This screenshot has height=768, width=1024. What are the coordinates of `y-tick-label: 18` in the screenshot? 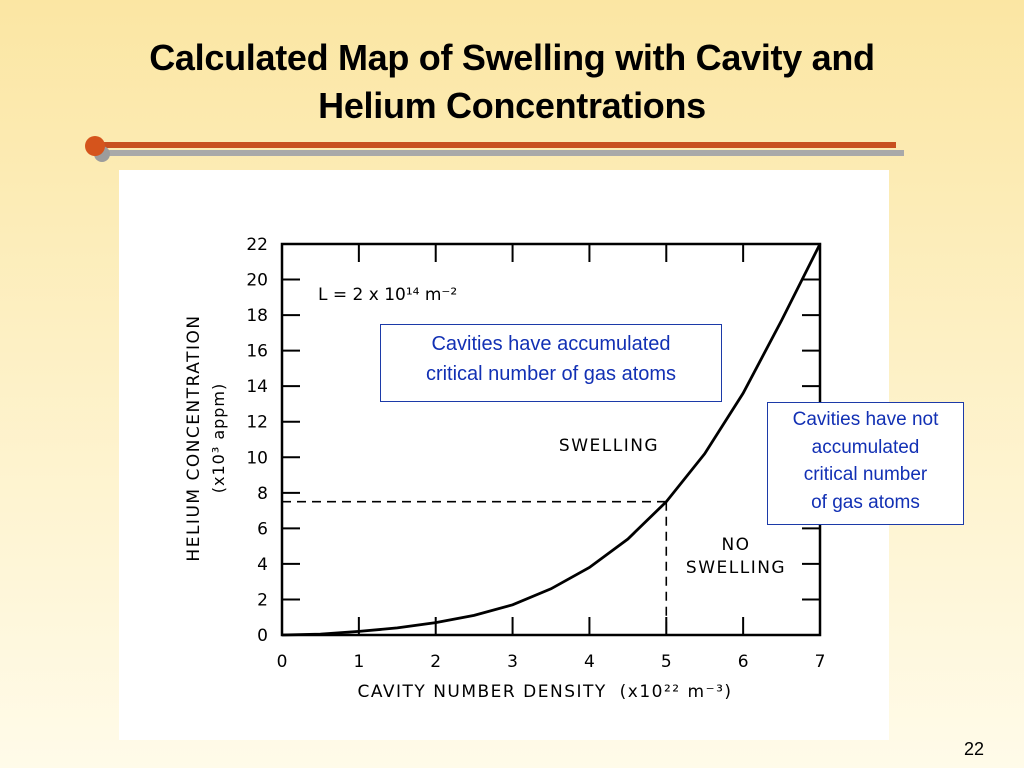 It's located at (257, 316).